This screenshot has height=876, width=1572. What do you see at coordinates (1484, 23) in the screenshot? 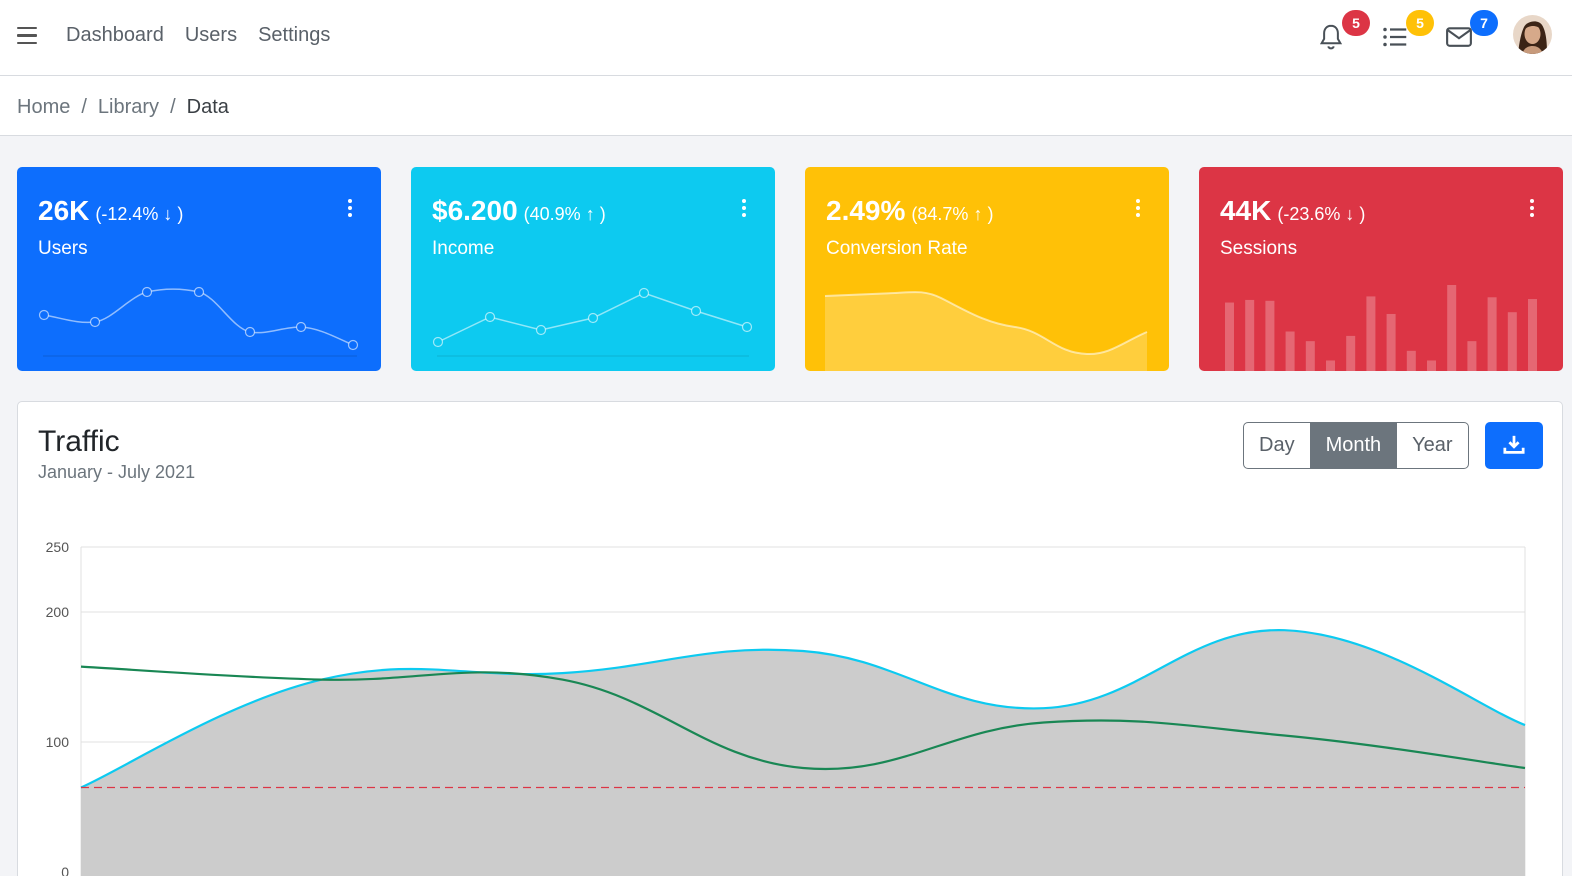
I see `messages-badge: 7` at bounding box center [1484, 23].